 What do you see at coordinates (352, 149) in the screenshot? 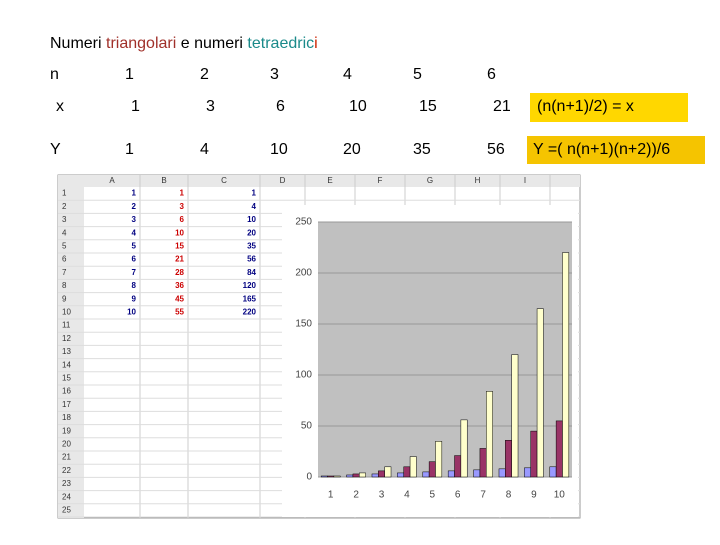
I see `table-cell: 20` at bounding box center [352, 149].